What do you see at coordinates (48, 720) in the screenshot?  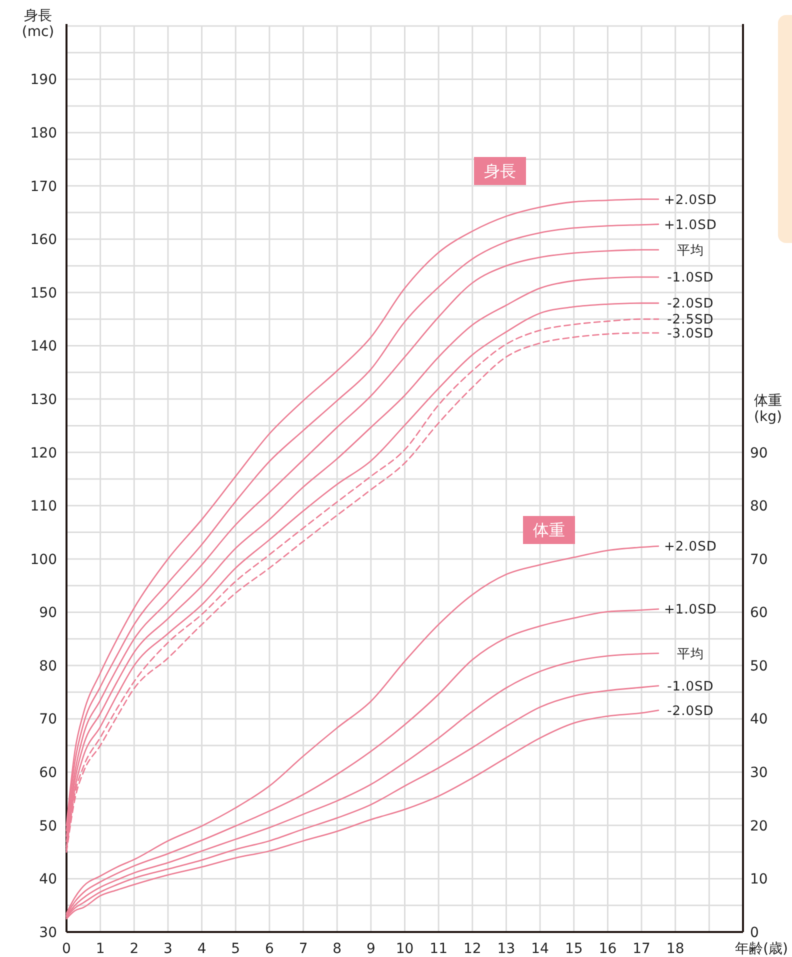 I see `y-tick-label: 70` at bounding box center [48, 720].